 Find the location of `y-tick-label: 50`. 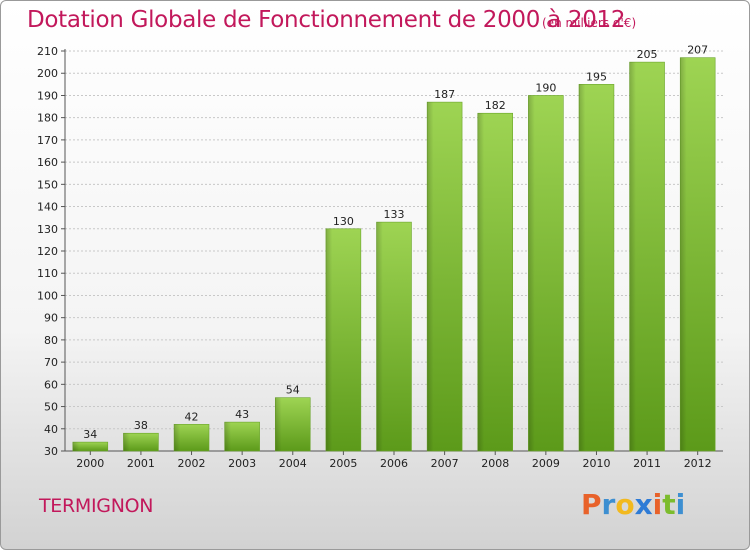

y-tick-label: 50 is located at coordinates (51, 407).